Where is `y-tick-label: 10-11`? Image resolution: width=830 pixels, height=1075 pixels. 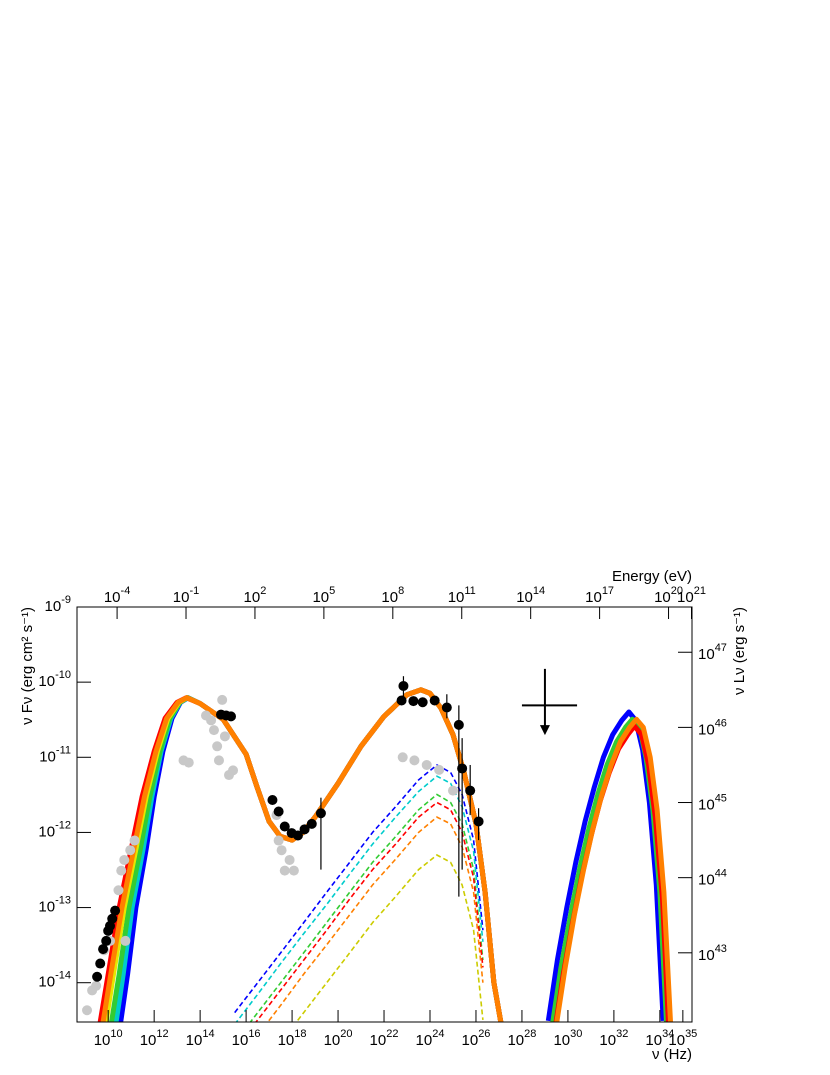
y-tick-label: 10-11 is located at coordinates (55, 754).